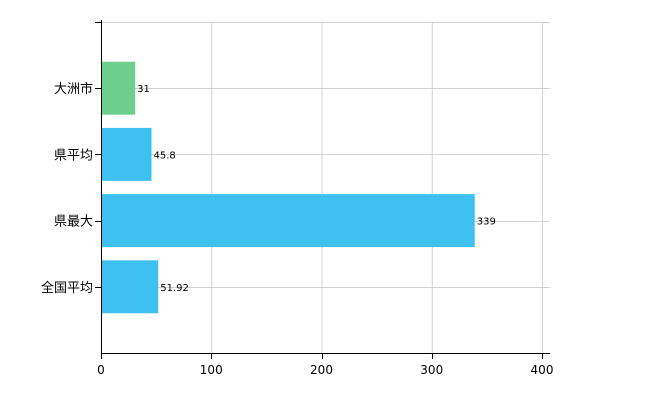  Describe the element at coordinates (73, 155) in the screenshot. I see `category-label-2: 県平均` at that location.